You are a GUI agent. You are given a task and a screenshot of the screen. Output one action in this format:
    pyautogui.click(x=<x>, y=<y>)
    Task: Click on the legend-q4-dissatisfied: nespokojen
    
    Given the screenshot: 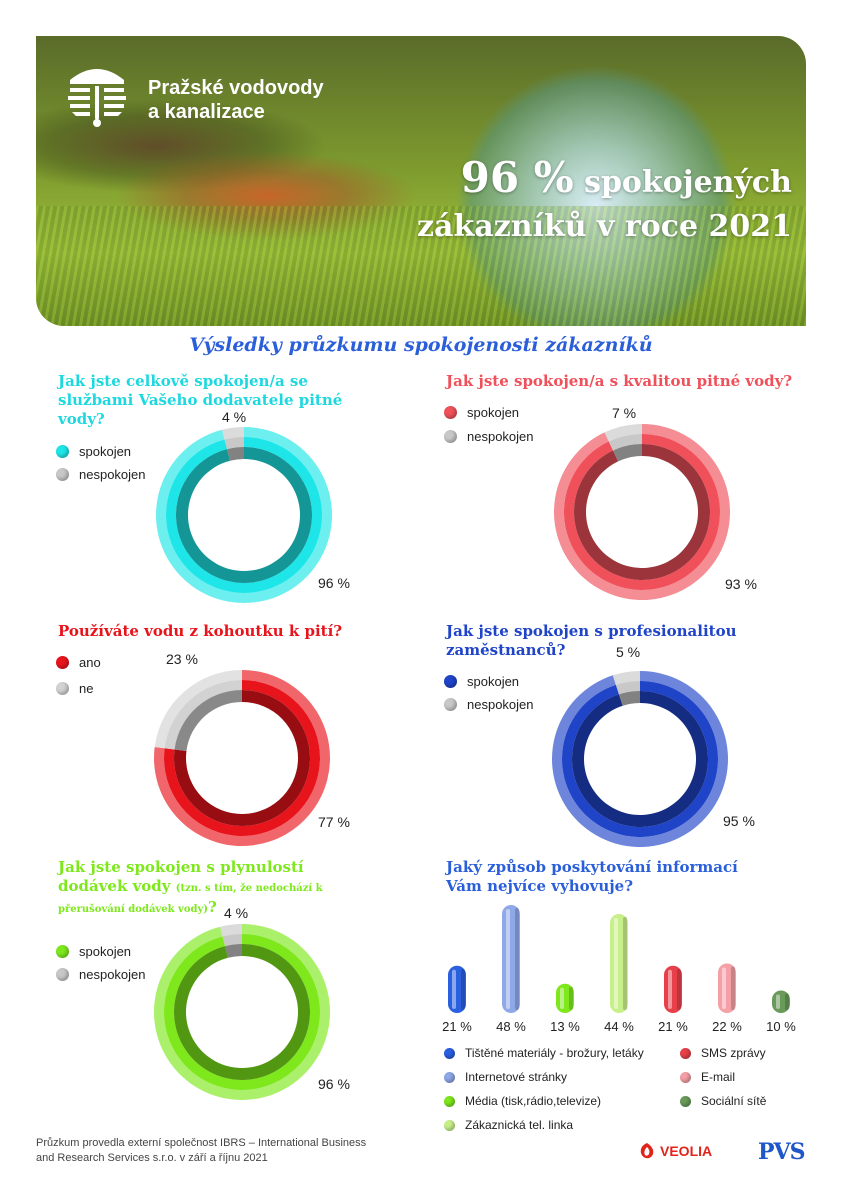 What is the action you would take?
    pyautogui.click(x=489, y=704)
    